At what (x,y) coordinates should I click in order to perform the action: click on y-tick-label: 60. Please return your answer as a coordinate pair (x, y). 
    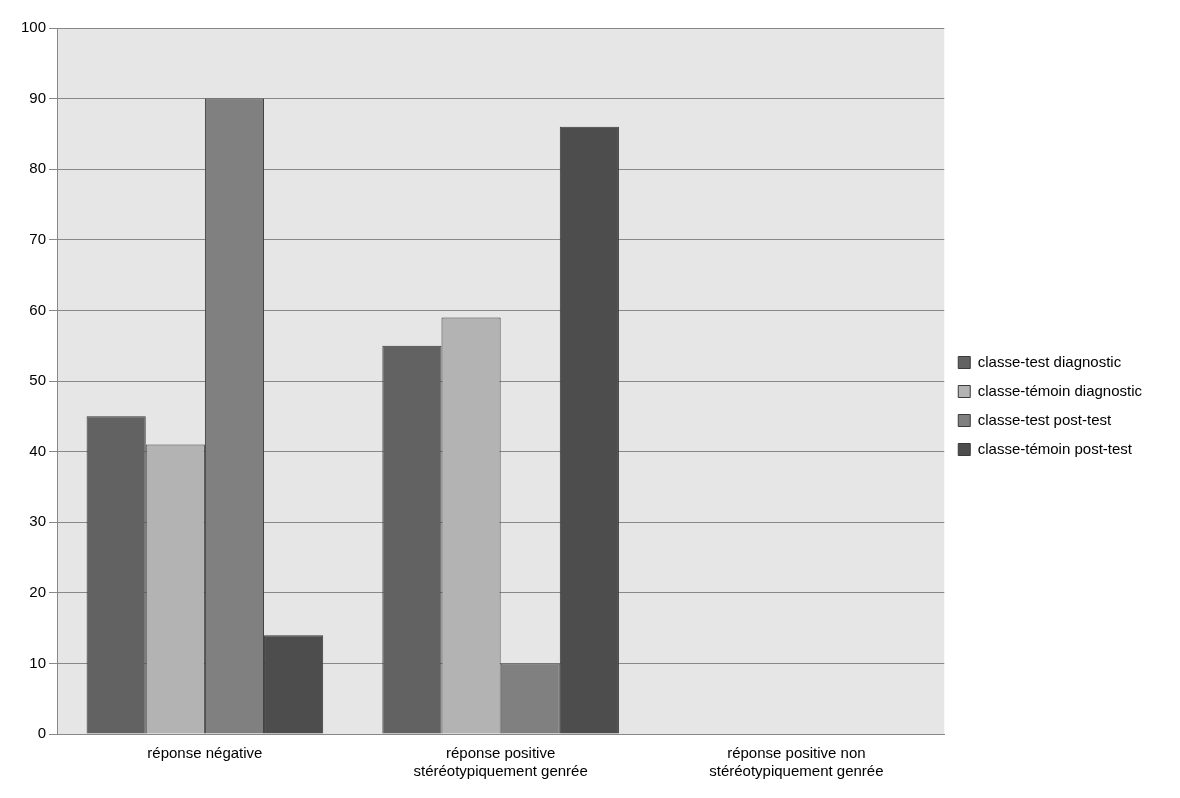
    Looking at the image, I should click on (38, 309).